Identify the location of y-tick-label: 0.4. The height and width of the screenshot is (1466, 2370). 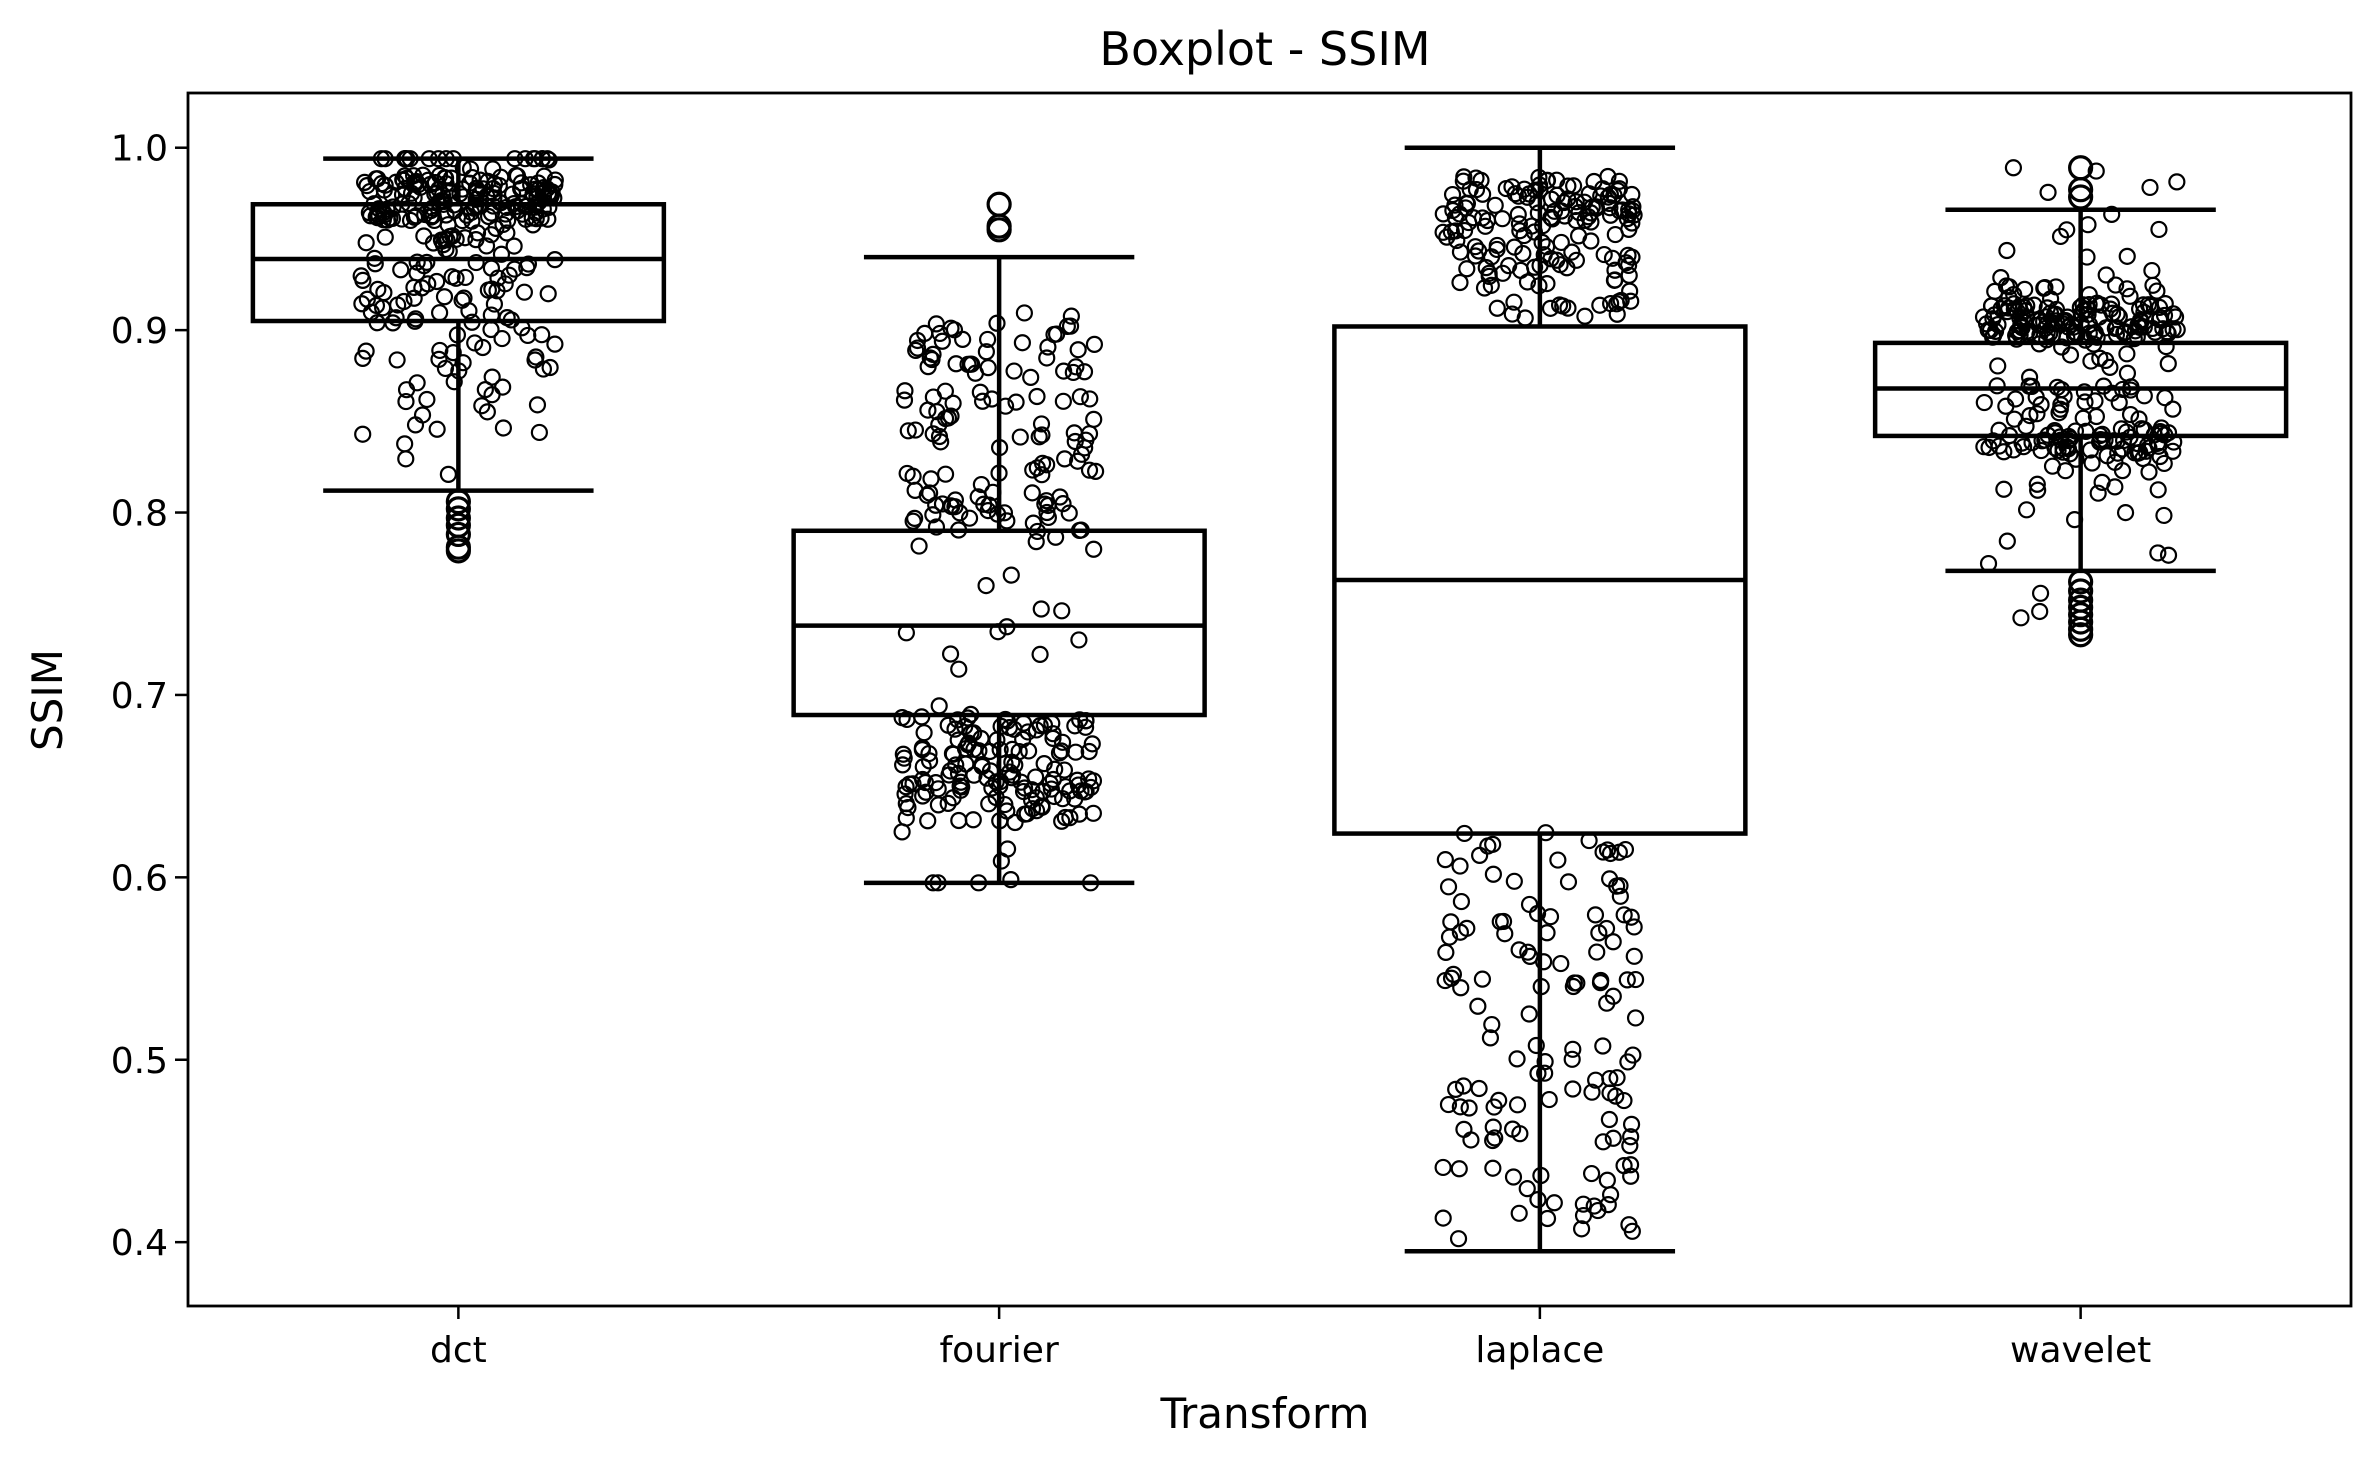
(139, 1243).